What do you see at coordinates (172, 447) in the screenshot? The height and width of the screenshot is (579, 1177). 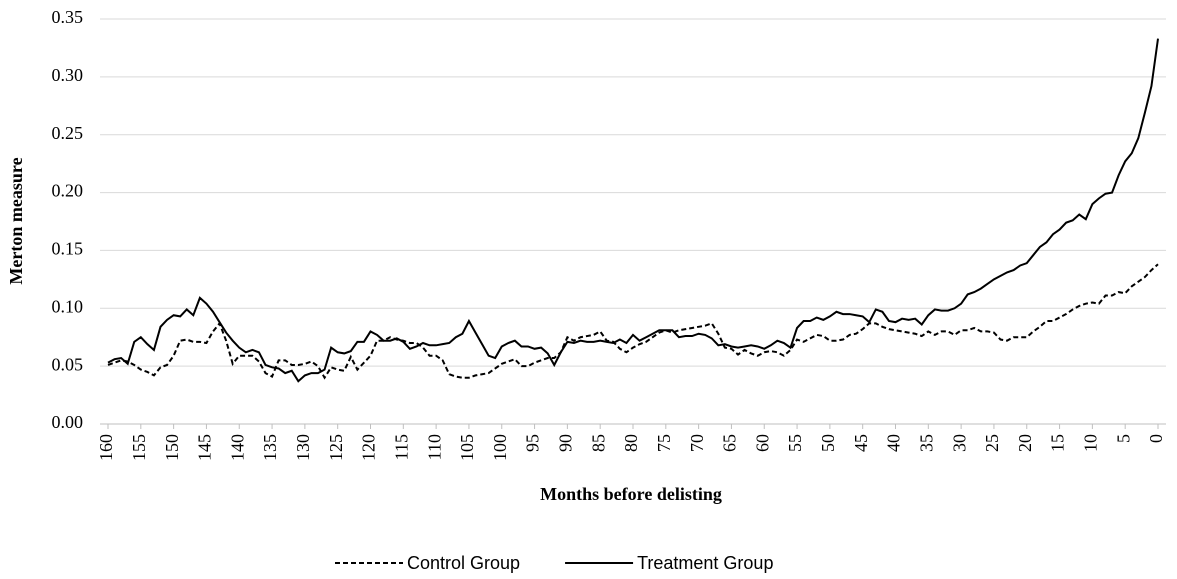 I see `x-tick-label: 150` at bounding box center [172, 447].